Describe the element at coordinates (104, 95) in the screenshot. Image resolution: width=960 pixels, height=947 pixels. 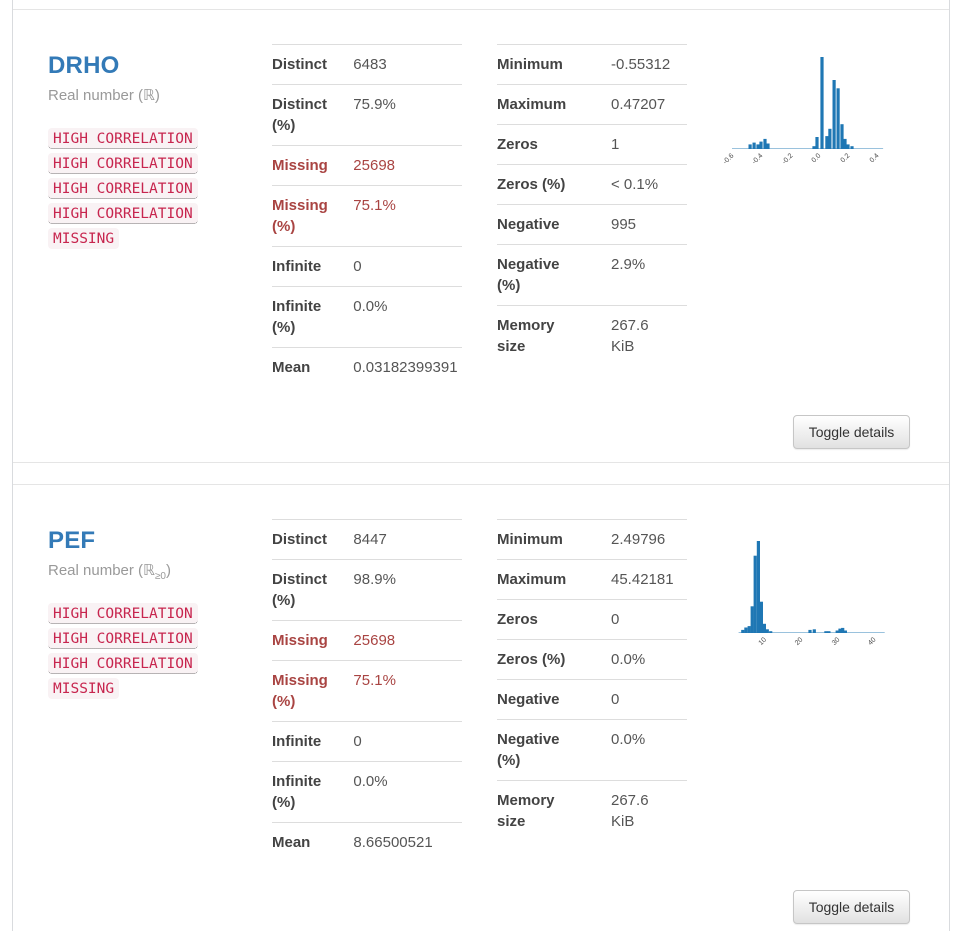
I see `variable-type: Real number (ℝ)` at that location.